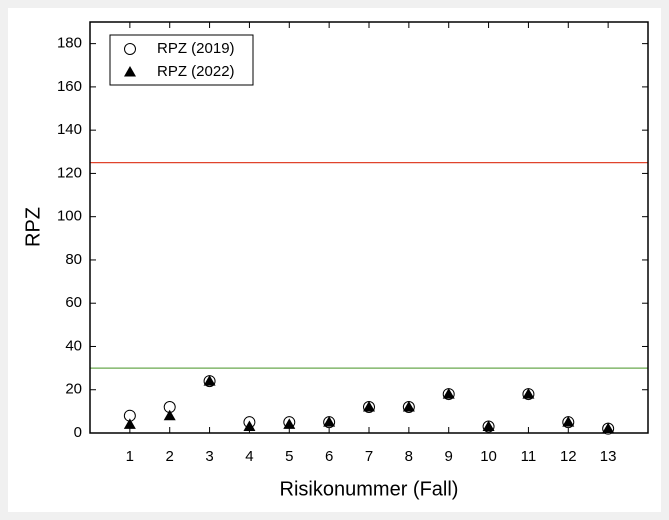 Image resolution: width=669 pixels, height=520 pixels. What do you see at coordinates (568, 456) in the screenshot?
I see `x-tick-label: 12` at bounding box center [568, 456].